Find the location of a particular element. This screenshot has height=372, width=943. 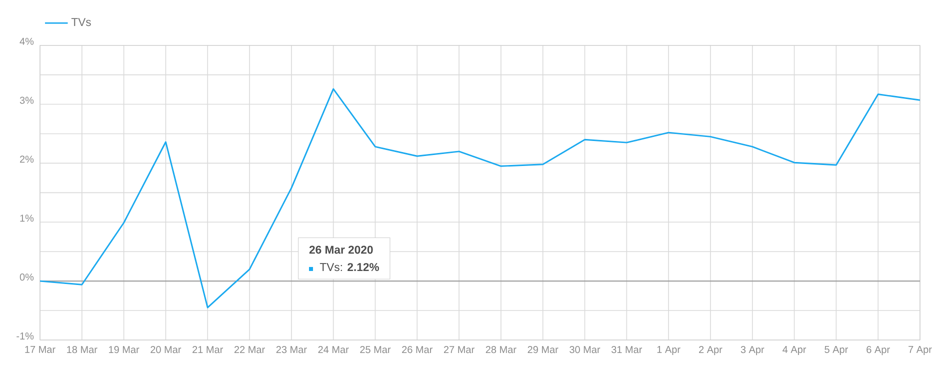

x-tick-label: 5 Apr is located at coordinates (836, 350).